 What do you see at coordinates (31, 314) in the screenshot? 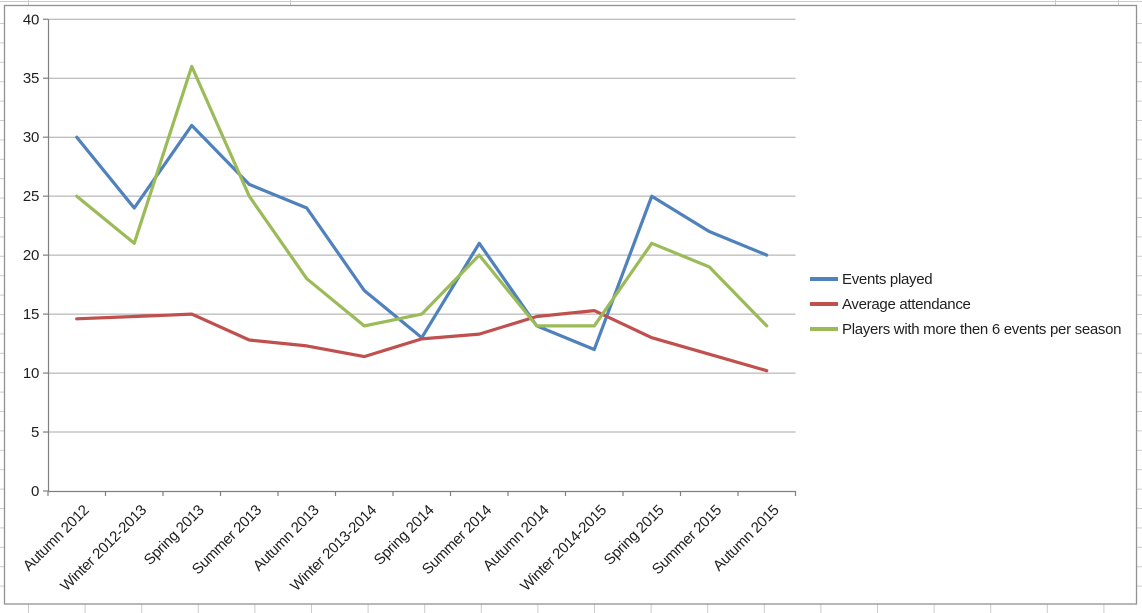
I see `y-tick-label: 15` at bounding box center [31, 314].